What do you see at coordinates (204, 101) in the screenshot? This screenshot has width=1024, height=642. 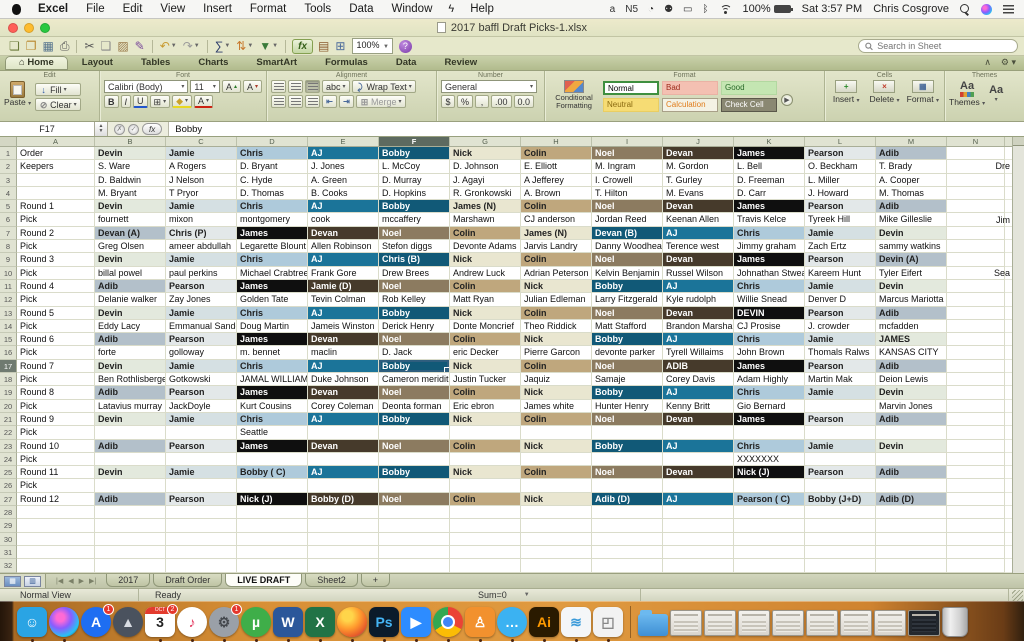 I see `font-color-button: A ▾` at bounding box center [204, 101].